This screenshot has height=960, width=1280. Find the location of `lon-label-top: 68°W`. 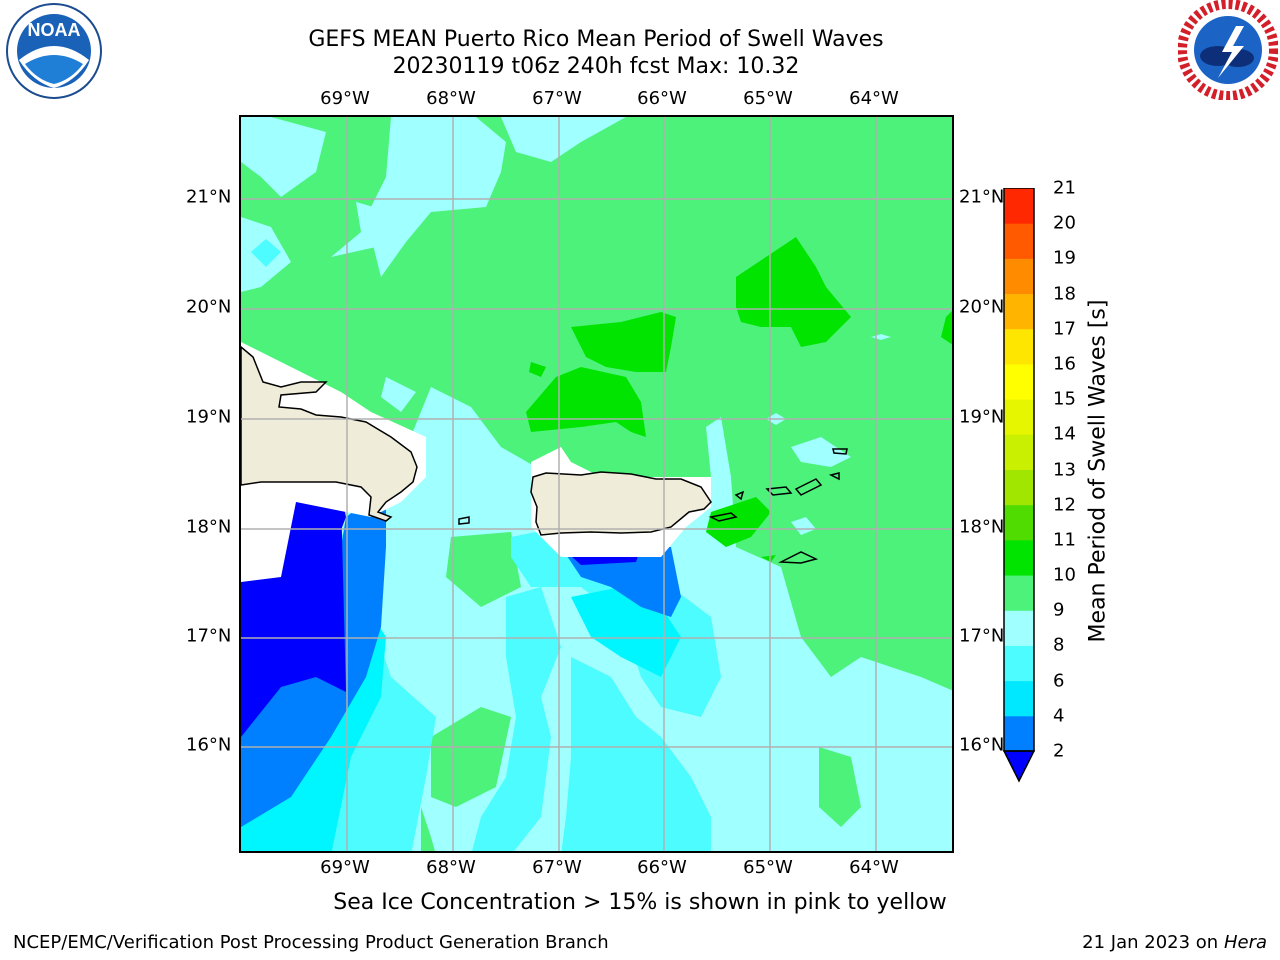

lon-label-top: 68°W is located at coordinates (451, 98).